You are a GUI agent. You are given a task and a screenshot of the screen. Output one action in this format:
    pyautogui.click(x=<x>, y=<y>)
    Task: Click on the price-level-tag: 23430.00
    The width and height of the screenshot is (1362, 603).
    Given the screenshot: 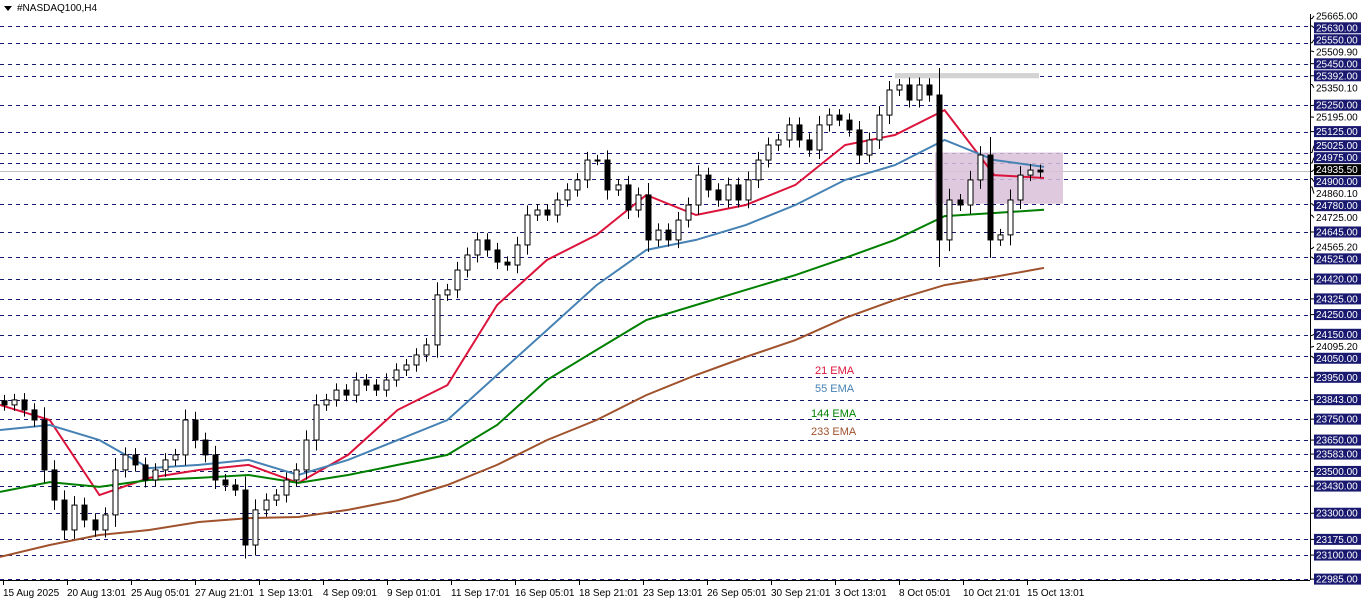 What is the action you would take?
    pyautogui.click(x=1335, y=486)
    